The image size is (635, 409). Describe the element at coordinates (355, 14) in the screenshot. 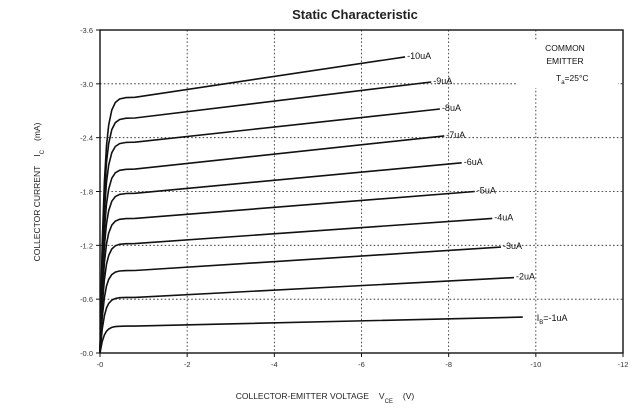

I see `chart-title: Static Characteristic` at that location.